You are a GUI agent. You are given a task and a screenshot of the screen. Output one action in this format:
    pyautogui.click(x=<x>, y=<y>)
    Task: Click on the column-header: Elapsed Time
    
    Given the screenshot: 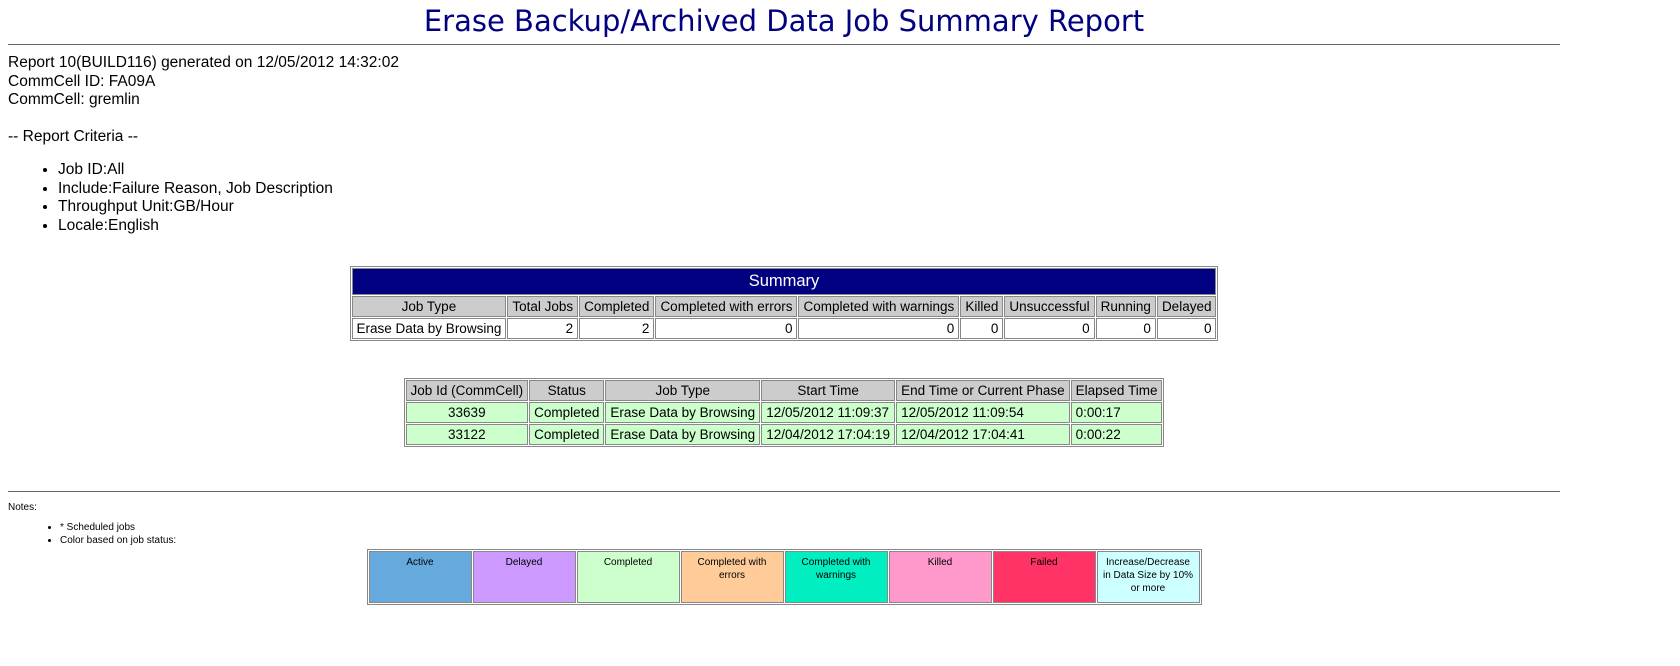 What is the action you would take?
    pyautogui.click(x=1116, y=390)
    